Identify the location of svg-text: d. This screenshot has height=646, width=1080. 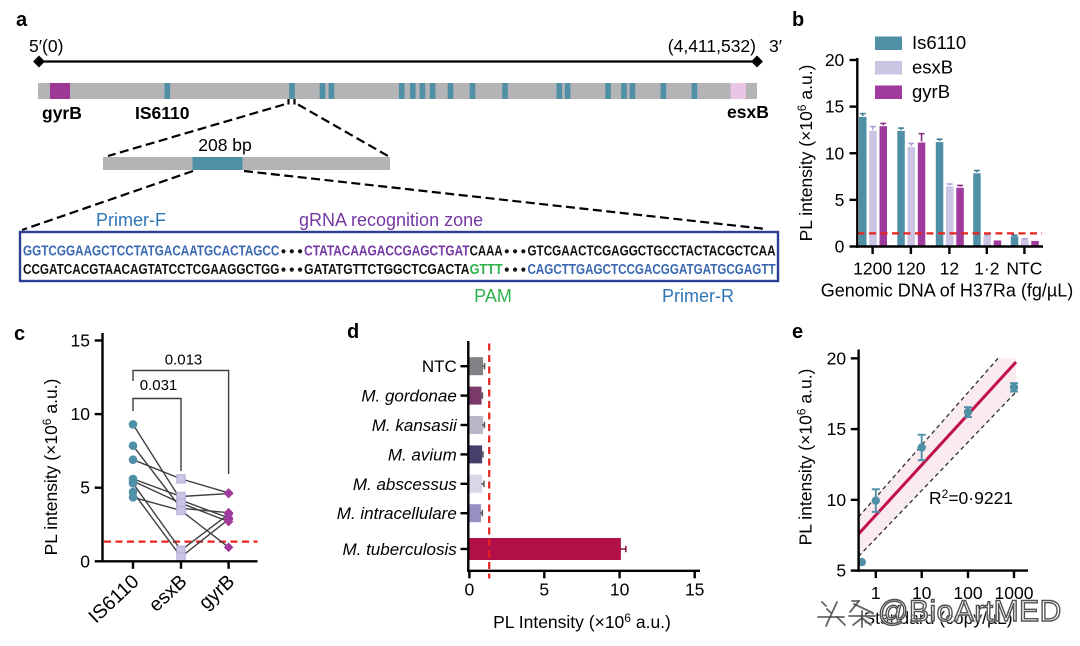
(353, 332).